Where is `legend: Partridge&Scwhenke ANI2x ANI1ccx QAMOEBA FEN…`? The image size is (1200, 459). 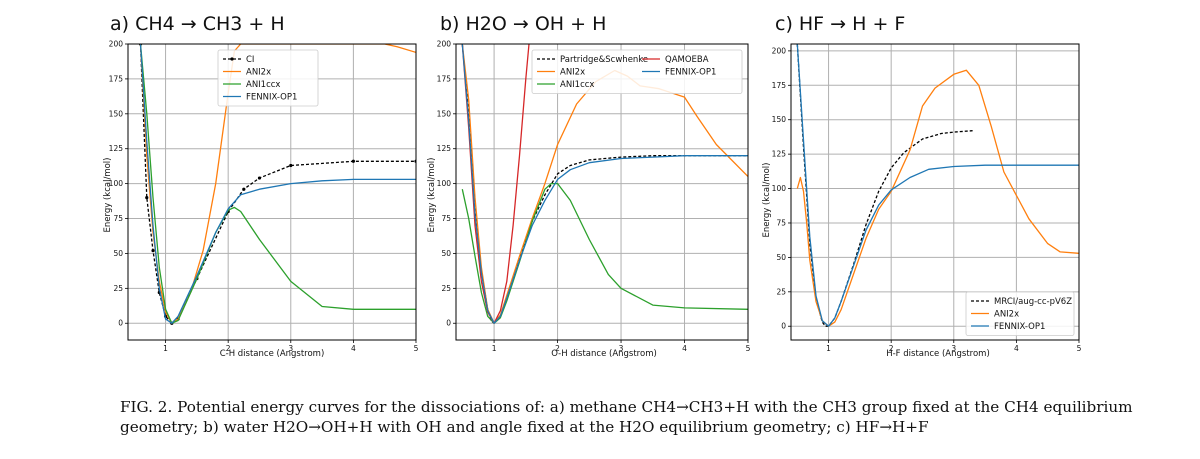
legend: Partridge&Scwhenke ANI2x ANI1ccx QAMOEBA FEN… is located at coordinates (637, 71).